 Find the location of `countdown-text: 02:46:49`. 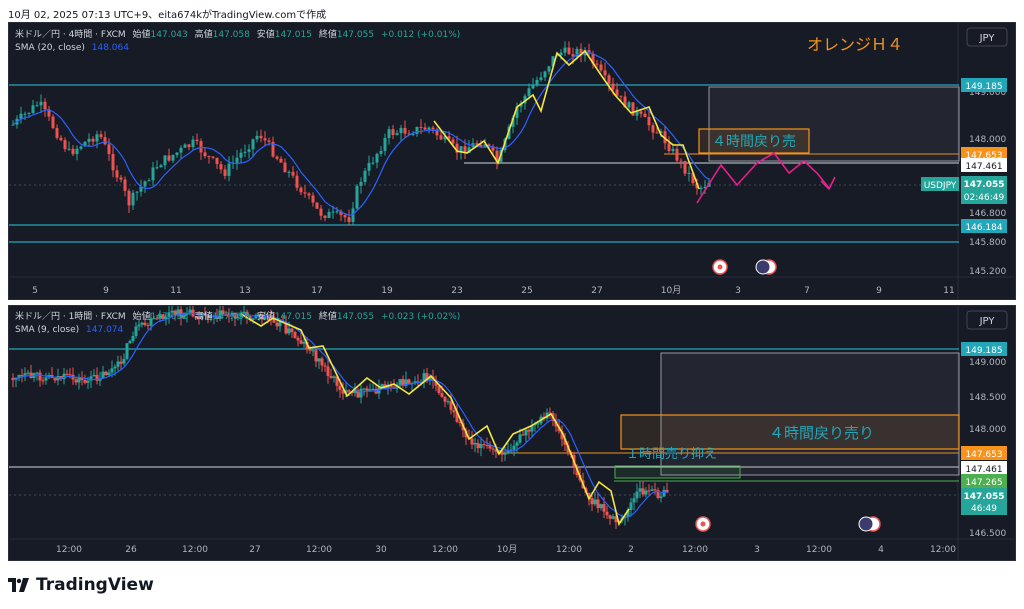

countdown-text: 02:46:49 is located at coordinates (984, 198).